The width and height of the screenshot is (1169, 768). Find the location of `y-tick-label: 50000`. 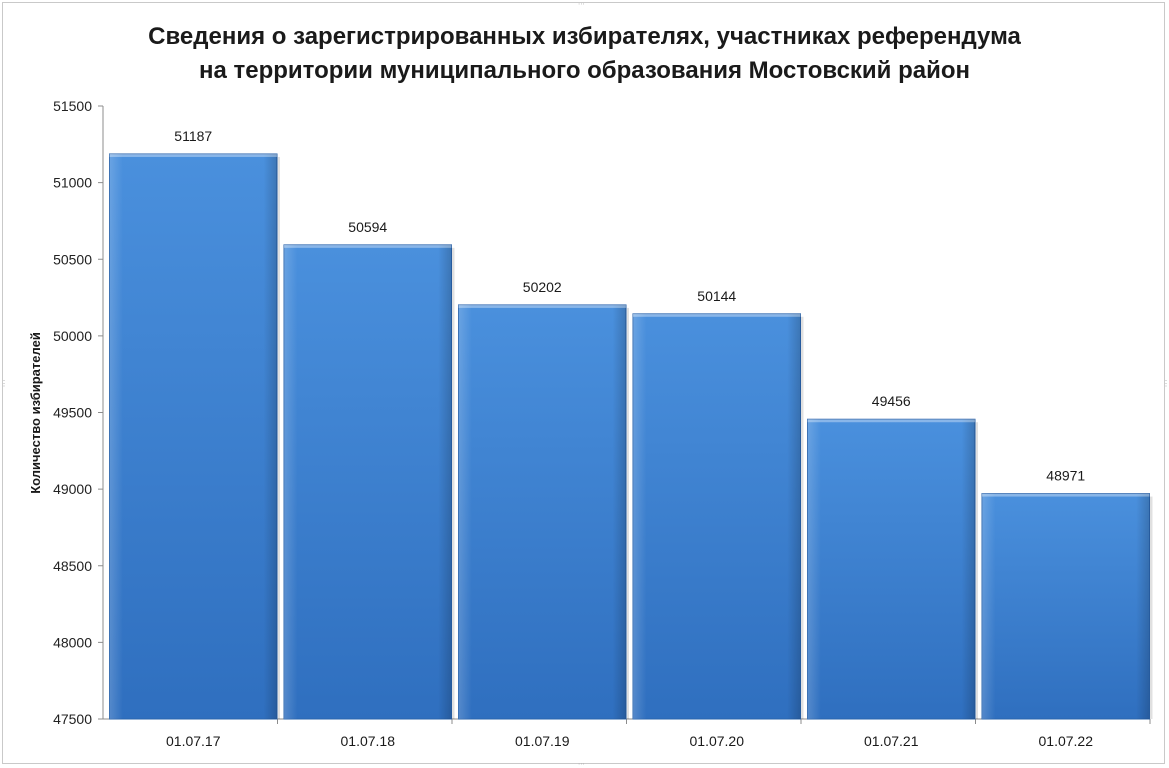

y-tick-label: 50000 is located at coordinates (72, 336).